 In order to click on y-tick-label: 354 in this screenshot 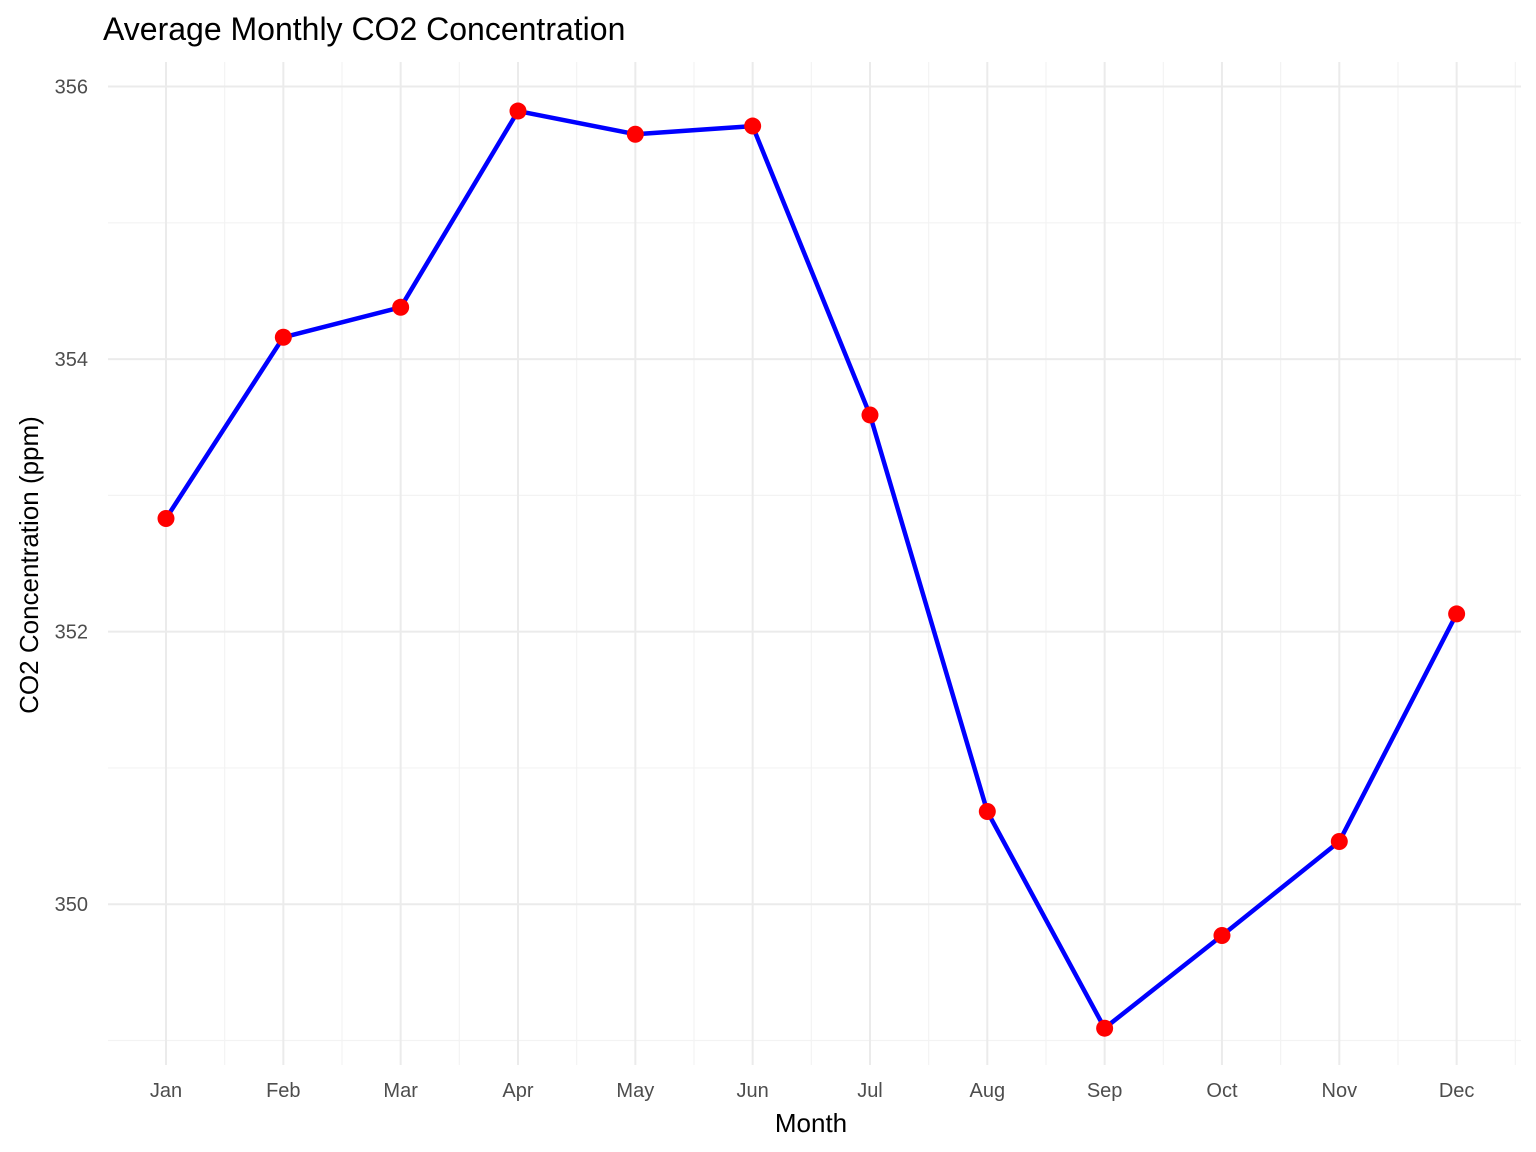, I will do `click(71, 360)`.